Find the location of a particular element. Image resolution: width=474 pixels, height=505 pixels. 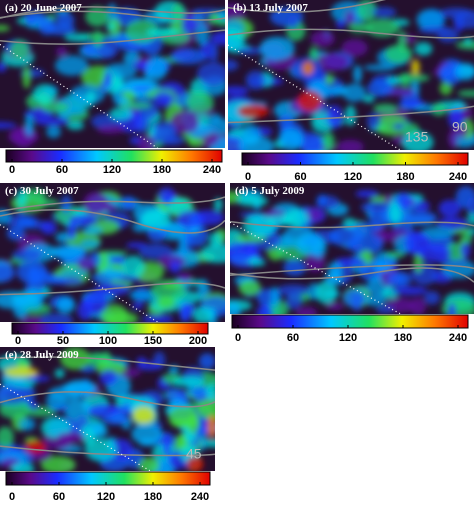

colorbar-tick-label: 240 is located at coordinates (458, 338).